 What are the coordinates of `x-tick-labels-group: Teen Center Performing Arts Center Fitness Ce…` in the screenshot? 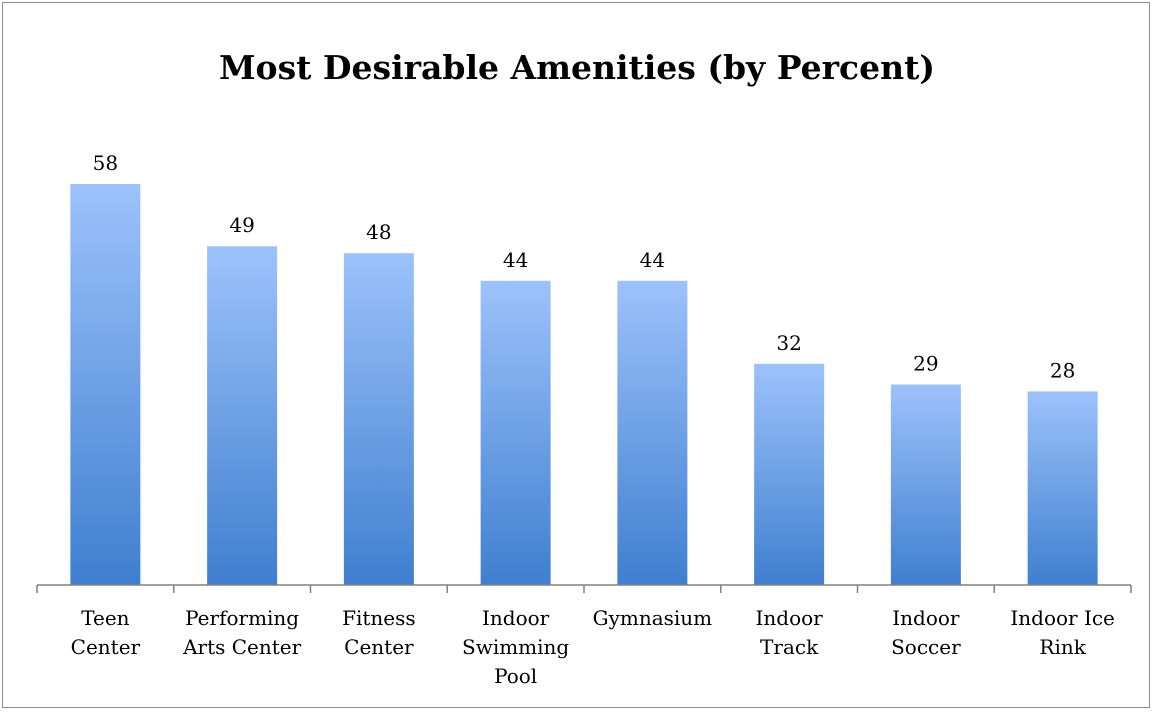 It's located at (593, 647).